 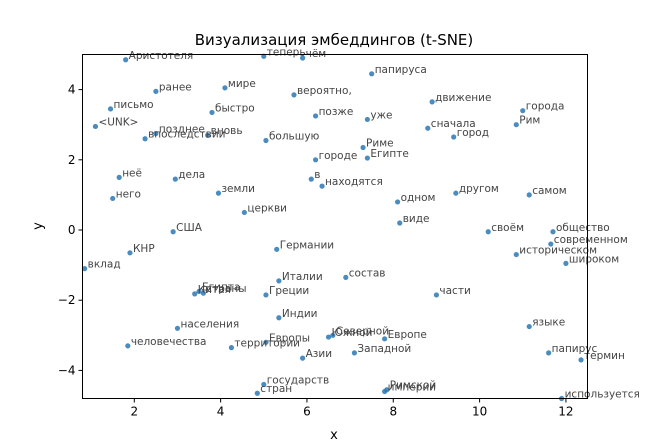 I want to click on point-label: состав, so click(x=367, y=273).